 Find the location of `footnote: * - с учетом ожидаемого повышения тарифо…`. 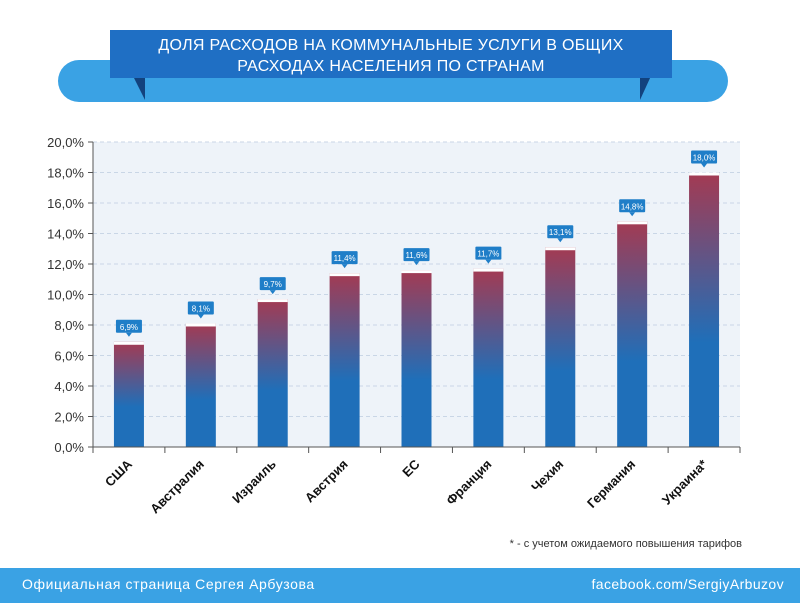

footnote: * - с учетом ожидаемого повышения тарифо… is located at coordinates (625, 544).